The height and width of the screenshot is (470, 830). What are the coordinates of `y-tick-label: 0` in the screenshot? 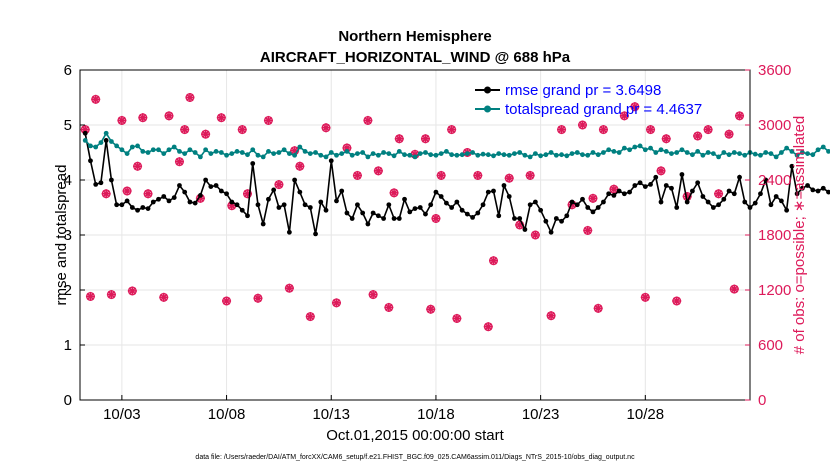 It's located at (68, 400).